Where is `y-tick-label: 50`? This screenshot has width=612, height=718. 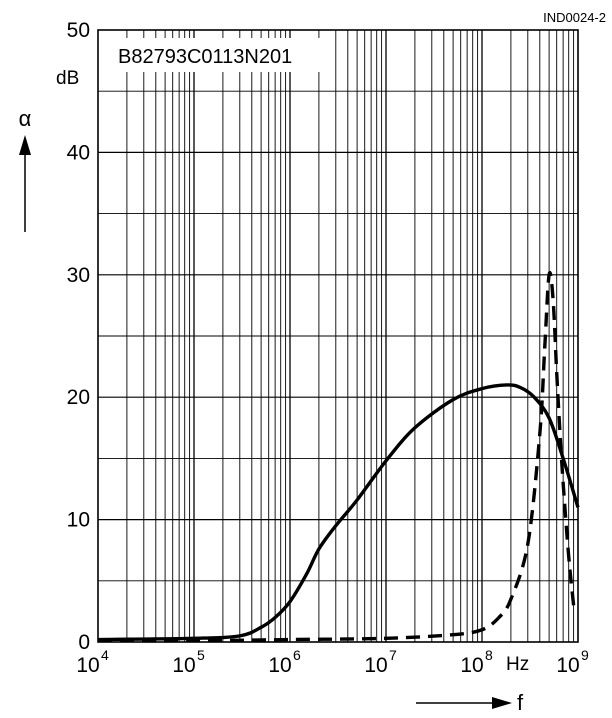 y-tick-label: 50 is located at coordinates (78, 30).